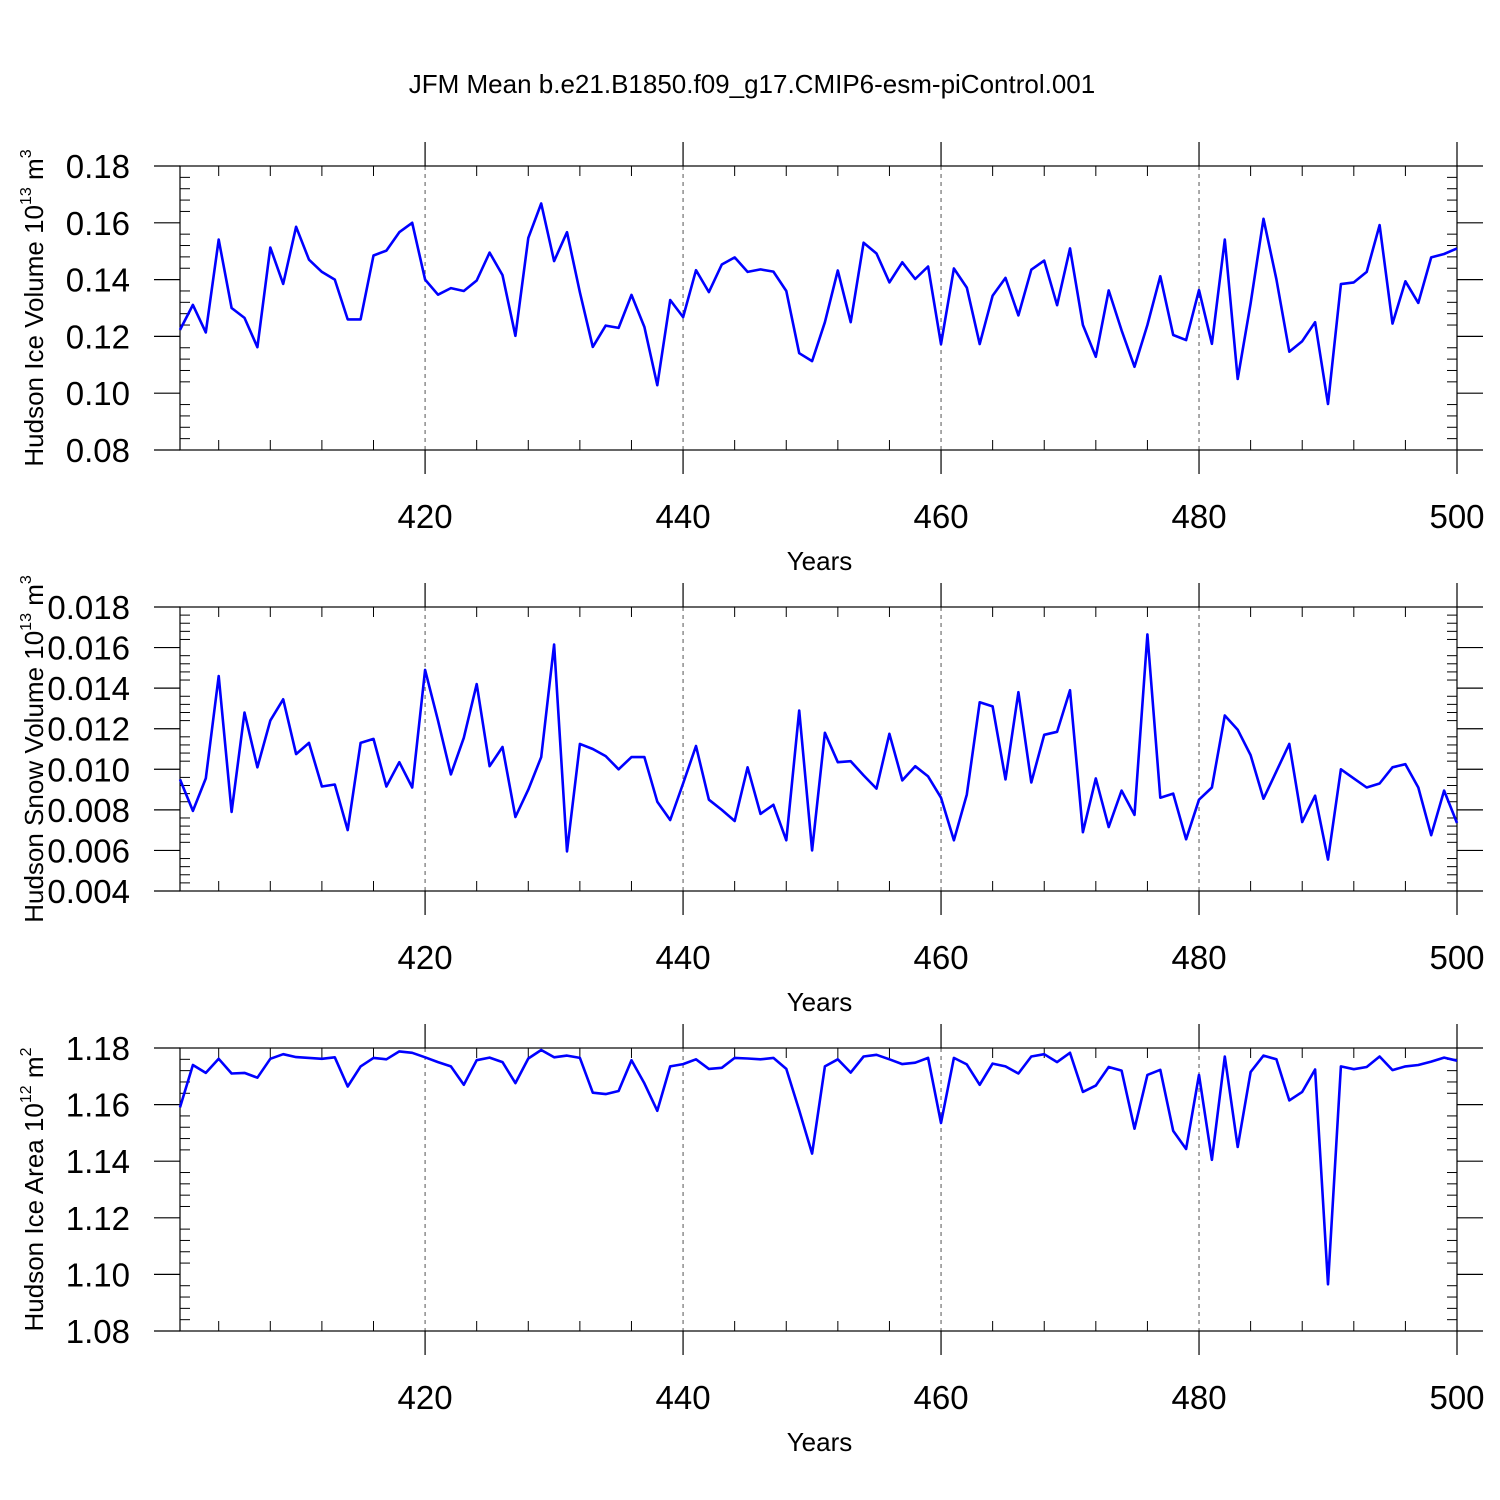  I want to click on y-axis-label: Hudson Snow Volume 1013 m3, so click(33, 749).